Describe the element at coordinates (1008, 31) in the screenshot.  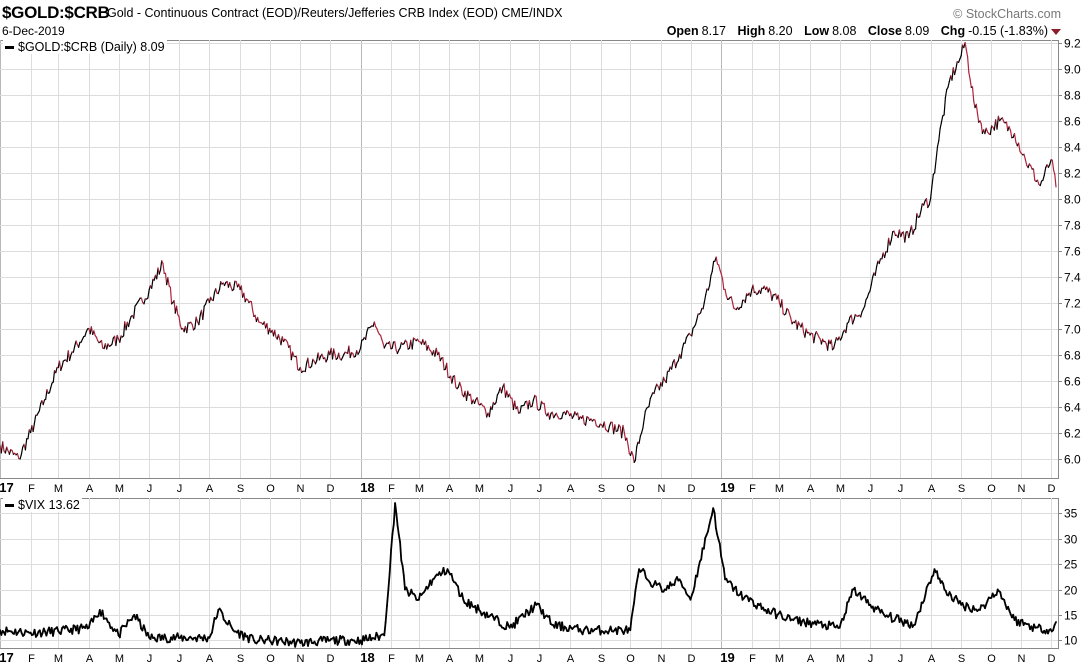
I see `chg-value: -0.15 (-1.83%)` at that location.